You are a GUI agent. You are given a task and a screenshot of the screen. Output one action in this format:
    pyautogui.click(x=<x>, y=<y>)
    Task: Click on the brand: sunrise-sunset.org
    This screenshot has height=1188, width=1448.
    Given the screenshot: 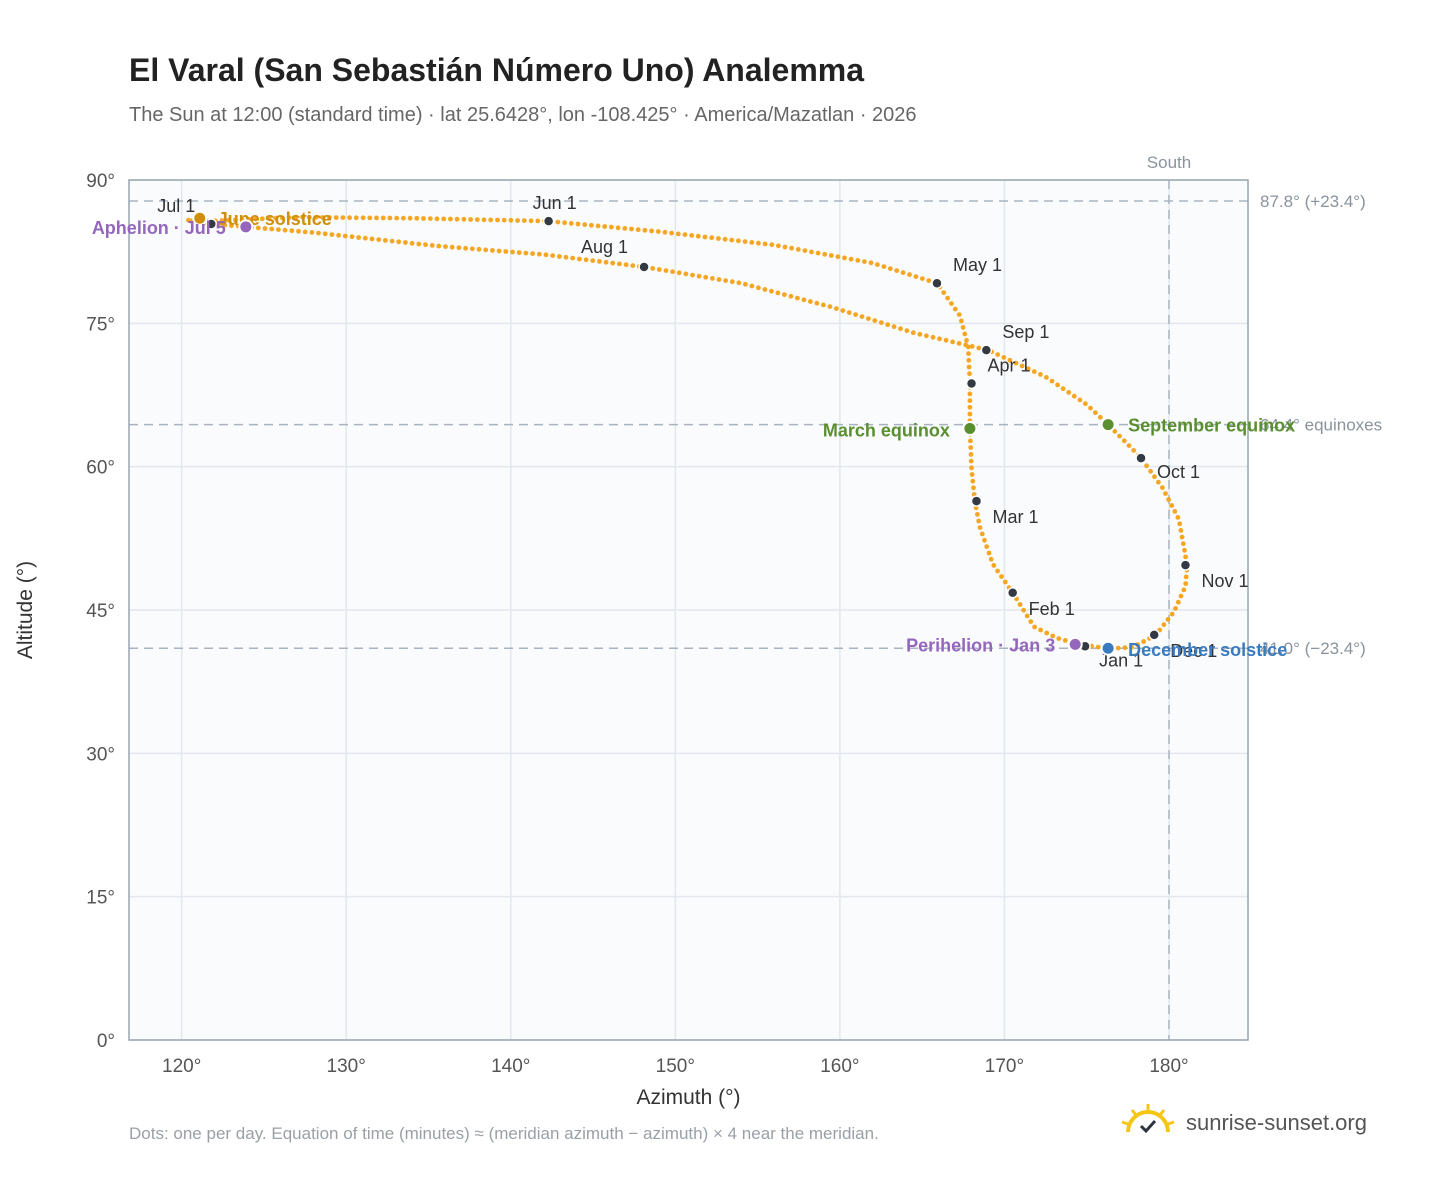 What is the action you would take?
    pyautogui.click(x=1243, y=1122)
    